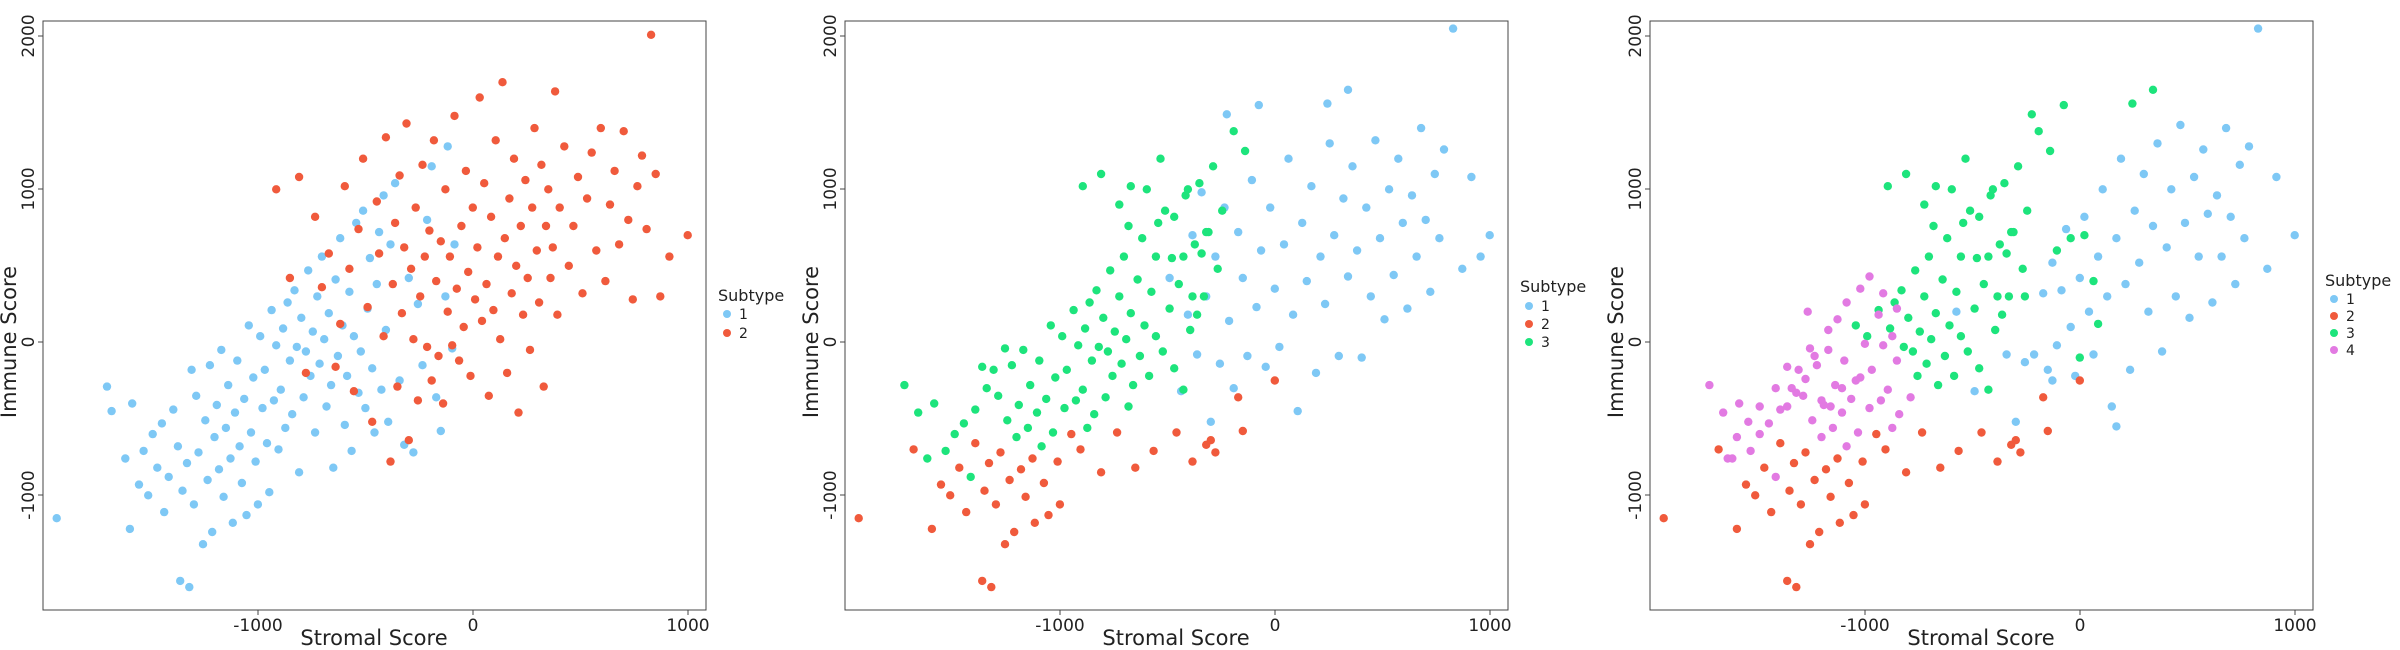  Describe the element at coordinates (1636, 35) in the screenshot. I see `y-tick-label: 2000` at that location.